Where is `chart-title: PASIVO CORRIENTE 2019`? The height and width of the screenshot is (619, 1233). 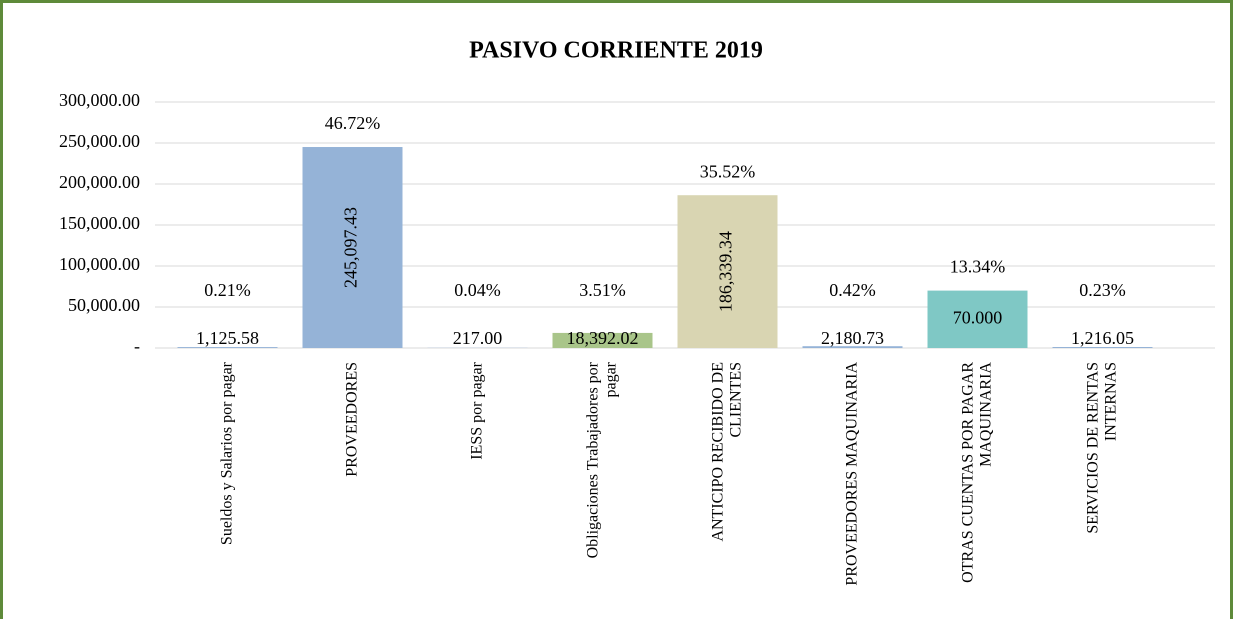
chart-title: PASIVO CORRIENTE 2019 is located at coordinates (616, 51).